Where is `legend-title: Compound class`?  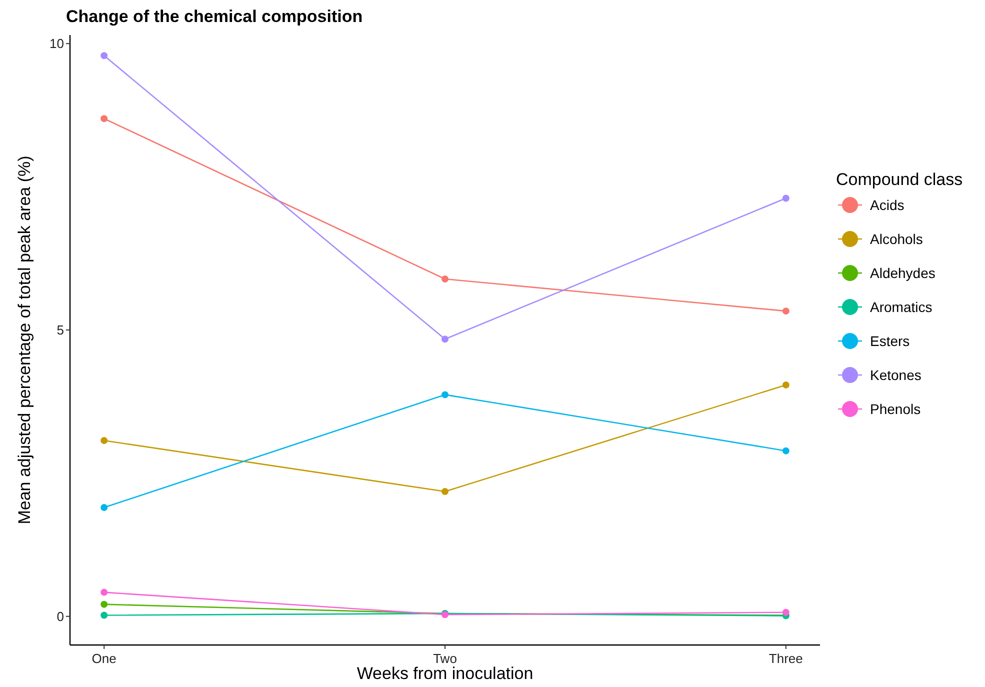 legend-title: Compound class is located at coordinates (899, 179).